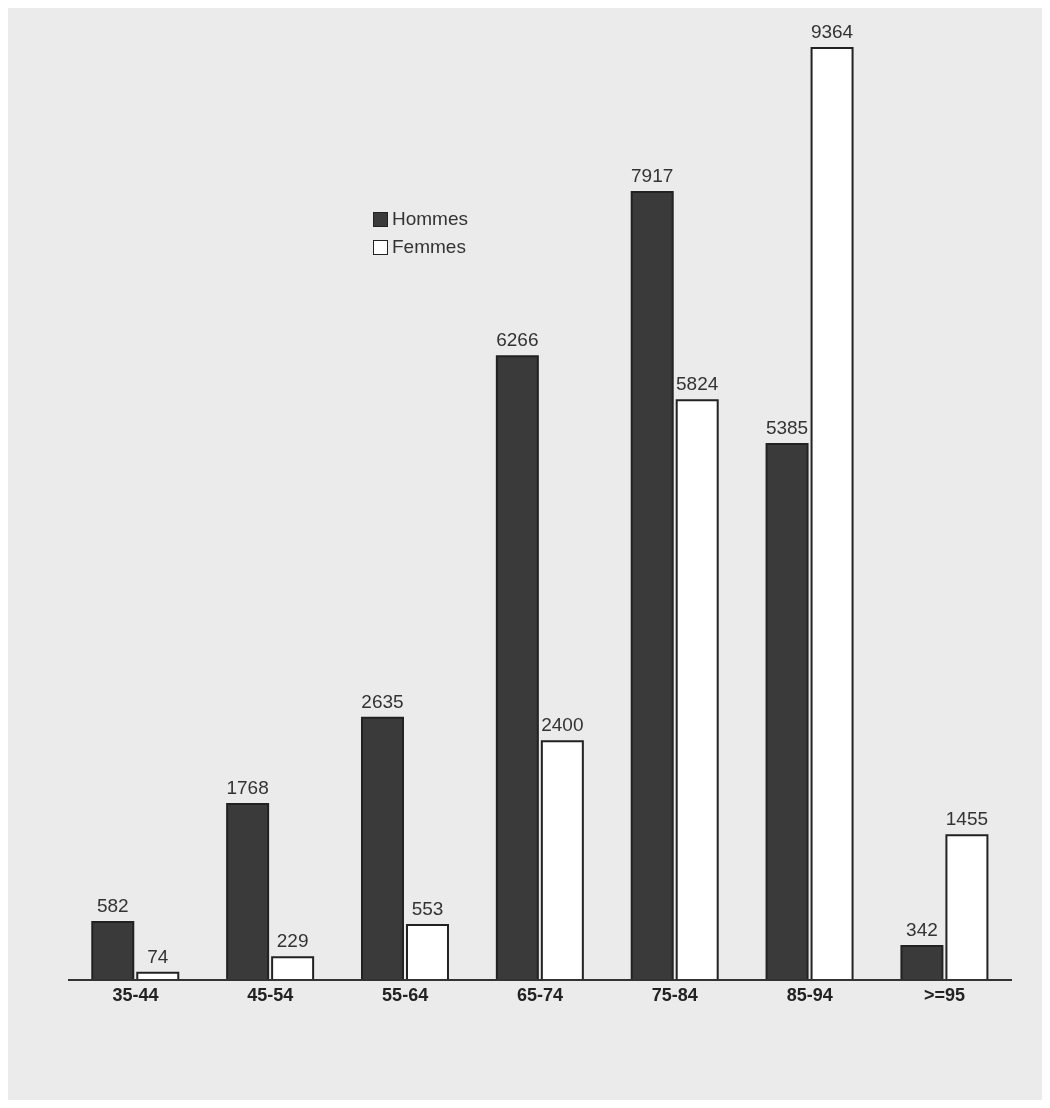 The image size is (1050, 1108). Describe the element at coordinates (270, 994) in the screenshot. I see `x-tick-label: 45-54` at that location.